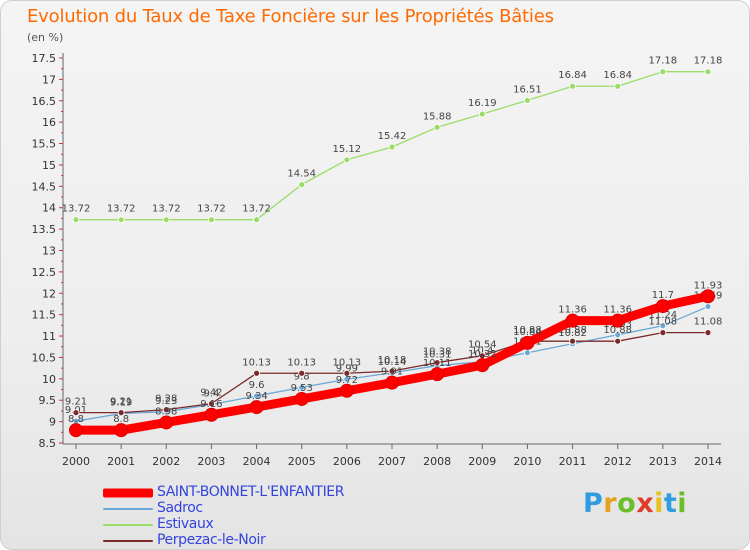  I want to click on data-label-sadroc: 9.6, so click(257, 385).